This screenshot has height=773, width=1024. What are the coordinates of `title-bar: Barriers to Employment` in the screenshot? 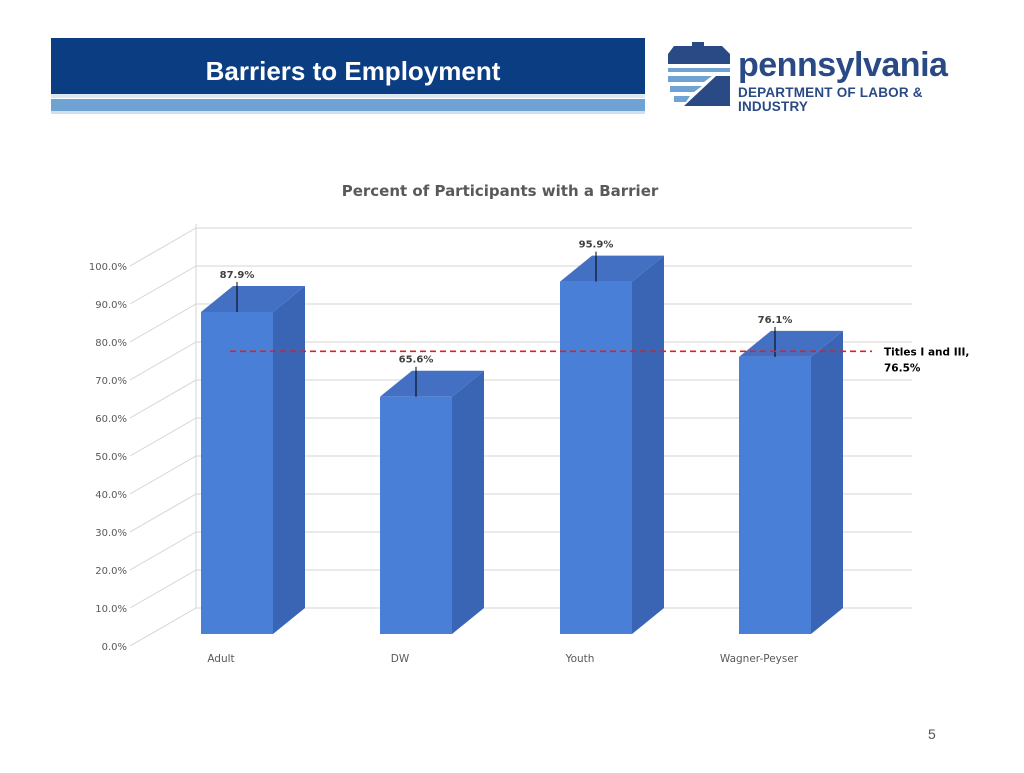 It's located at (348, 66).